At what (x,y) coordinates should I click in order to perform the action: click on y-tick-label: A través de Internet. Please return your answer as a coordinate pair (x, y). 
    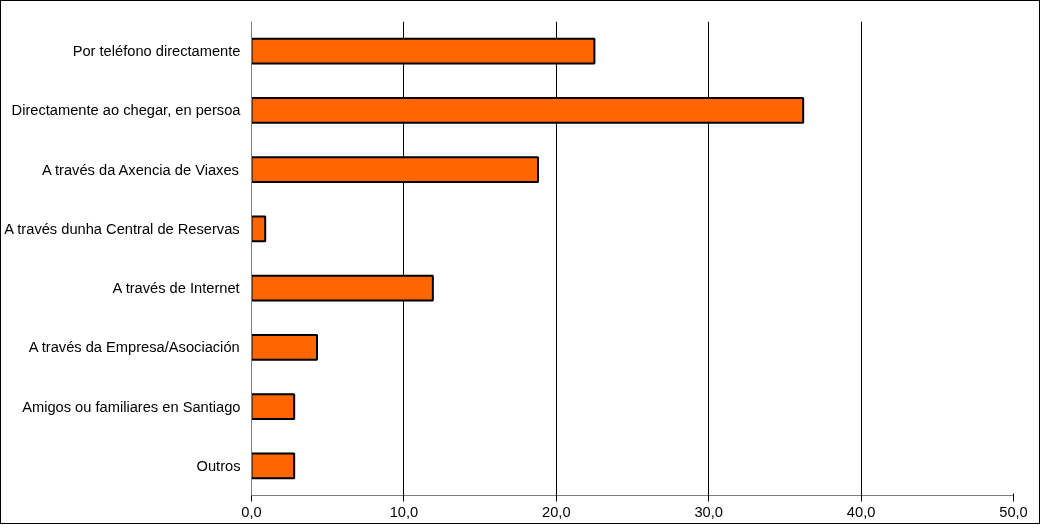
    Looking at the image, I should click on (176, 288).